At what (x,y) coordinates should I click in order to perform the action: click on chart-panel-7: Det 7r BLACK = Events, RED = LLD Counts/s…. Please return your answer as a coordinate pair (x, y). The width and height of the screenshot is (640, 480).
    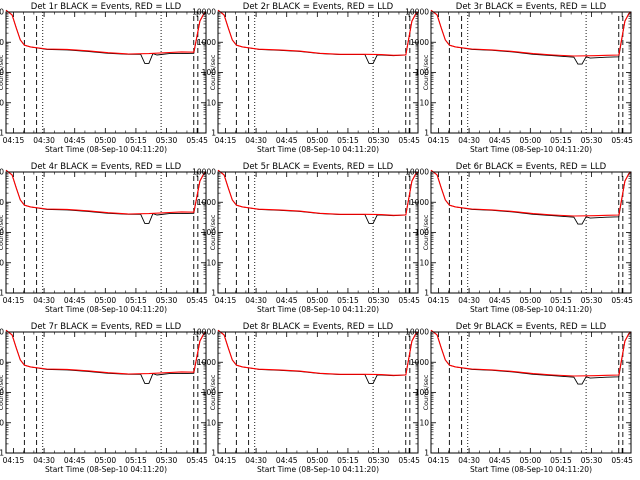
    Looking at the image, I should click on (104, 398).